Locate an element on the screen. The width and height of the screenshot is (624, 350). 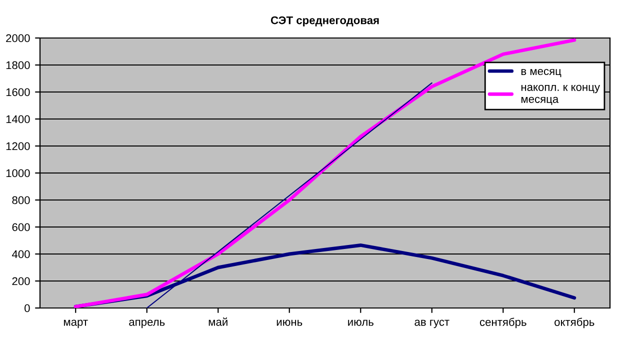
x-tick-label: апрель is located at coordinates (147, 324).